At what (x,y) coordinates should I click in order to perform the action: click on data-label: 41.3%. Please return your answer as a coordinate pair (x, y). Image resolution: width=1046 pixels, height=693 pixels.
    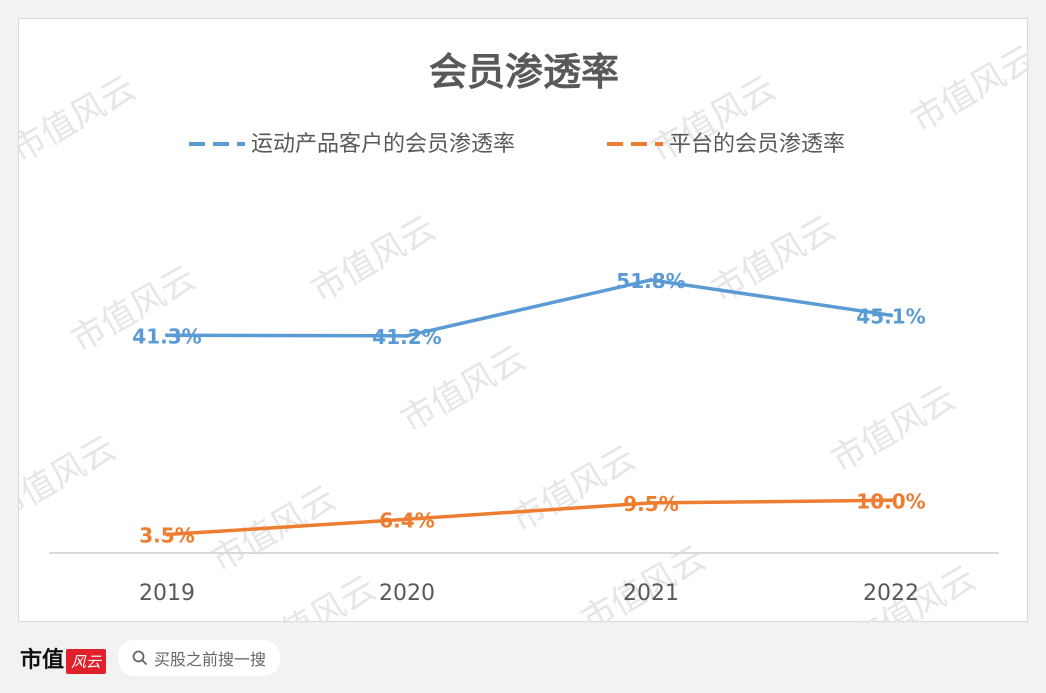
    Looking at the image, I should click on (166, 336).